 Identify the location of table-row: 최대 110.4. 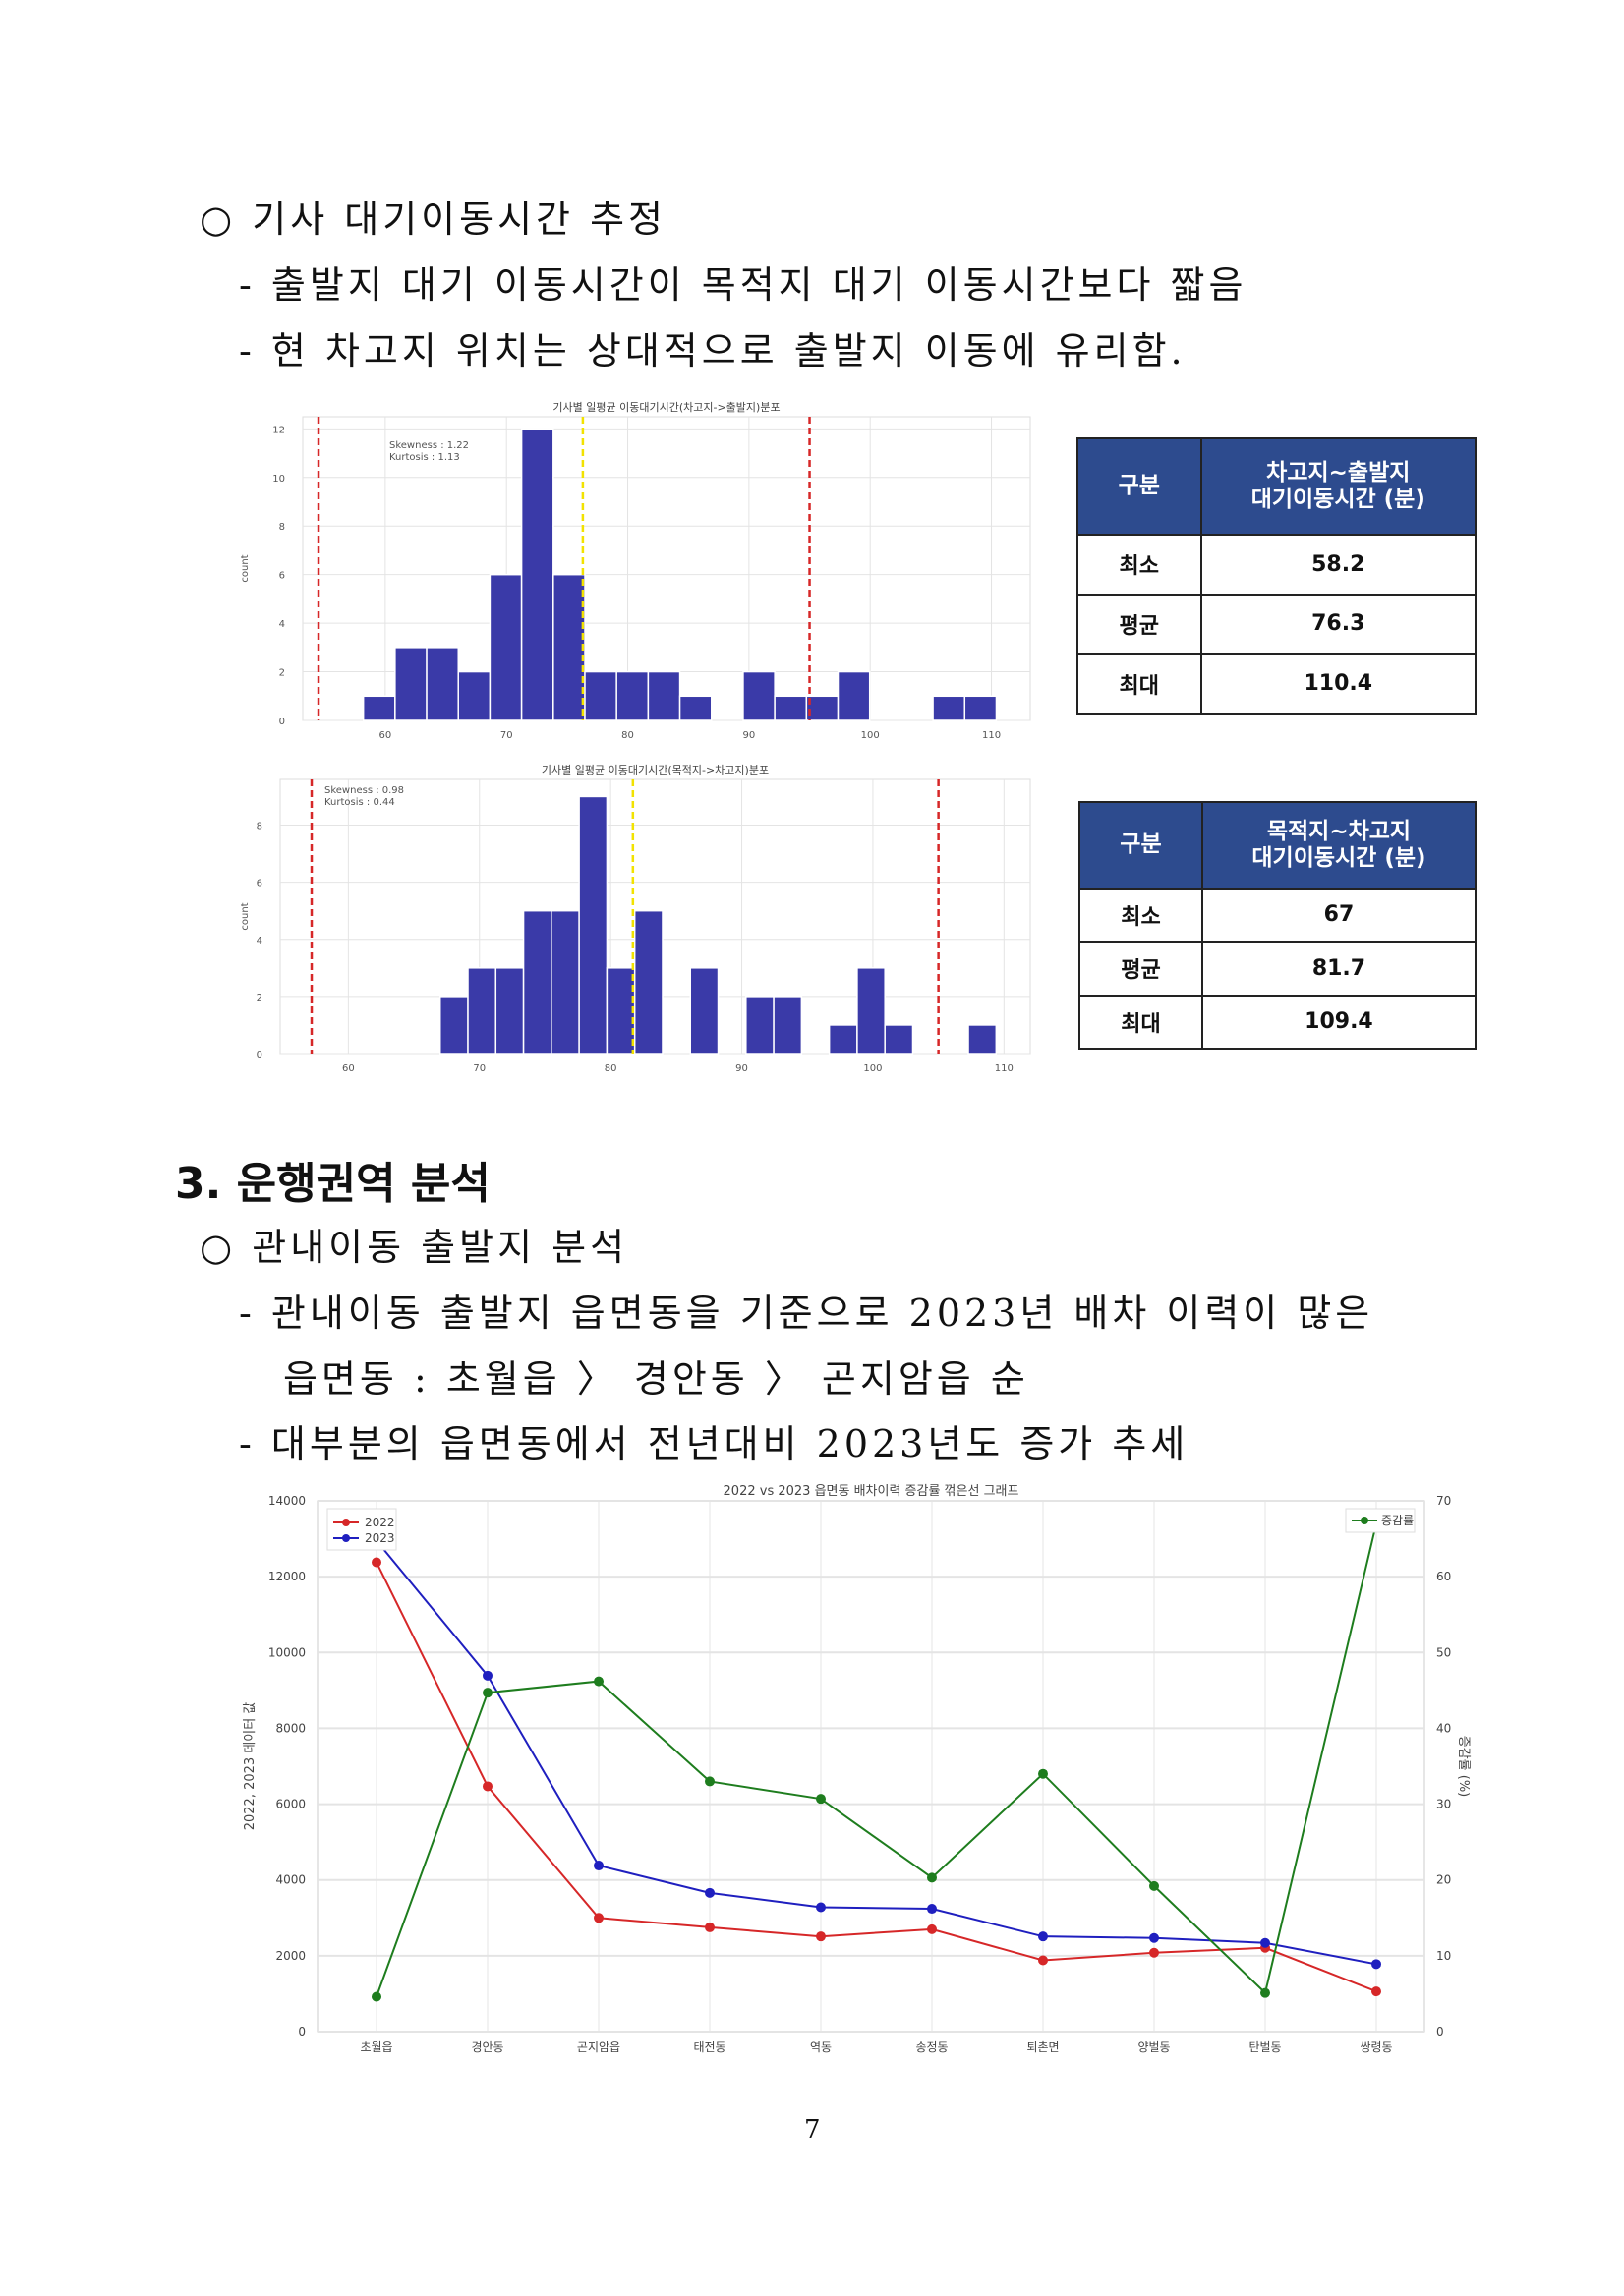
(1277, 684).